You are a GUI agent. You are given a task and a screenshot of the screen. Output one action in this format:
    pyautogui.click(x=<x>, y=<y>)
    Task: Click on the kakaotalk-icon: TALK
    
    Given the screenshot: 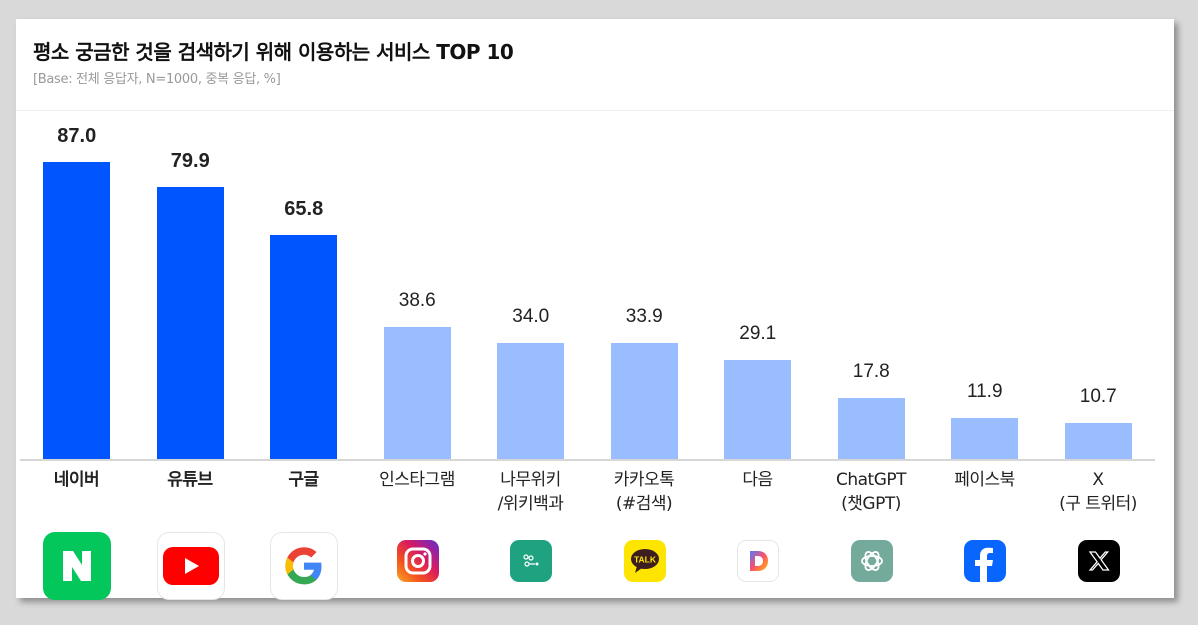 What is the action you would take?
    pyautogui.click(x=644, y=561)
    